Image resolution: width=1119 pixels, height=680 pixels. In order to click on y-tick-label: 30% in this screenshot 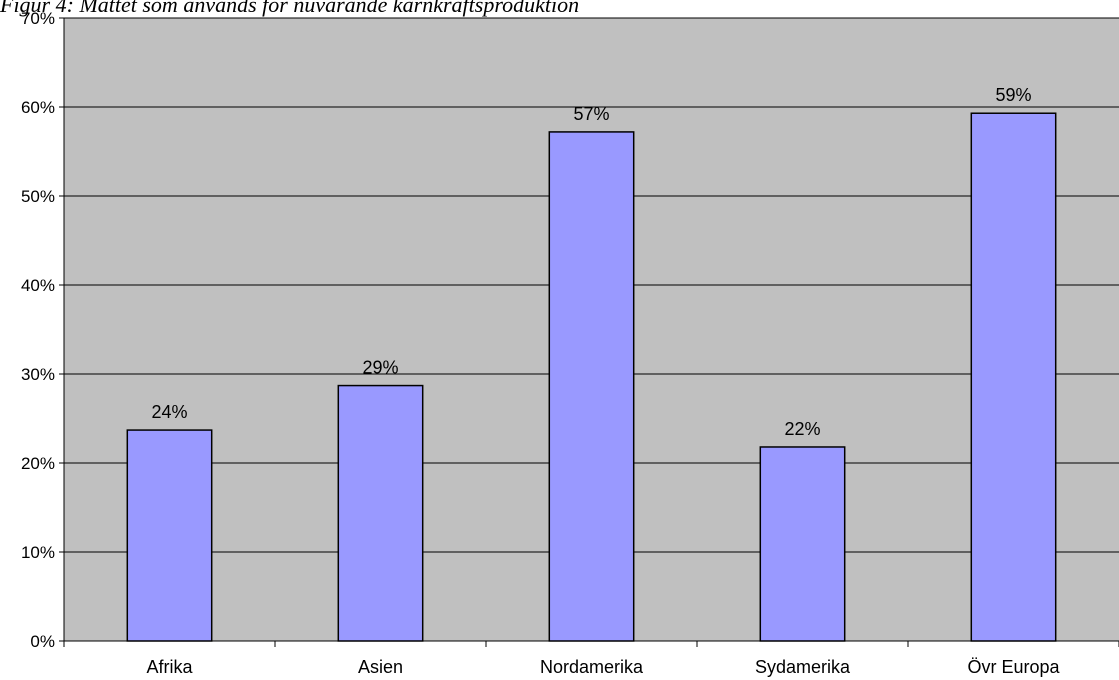, I will do `click(38, 374)`.